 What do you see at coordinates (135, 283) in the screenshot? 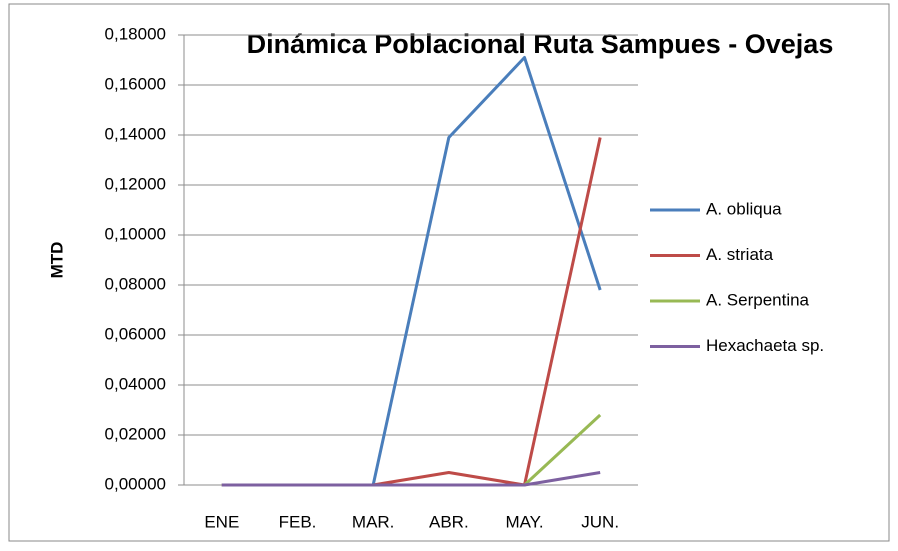
I see `y-tick-label: 0,08000` at bounding box center [135, 283].